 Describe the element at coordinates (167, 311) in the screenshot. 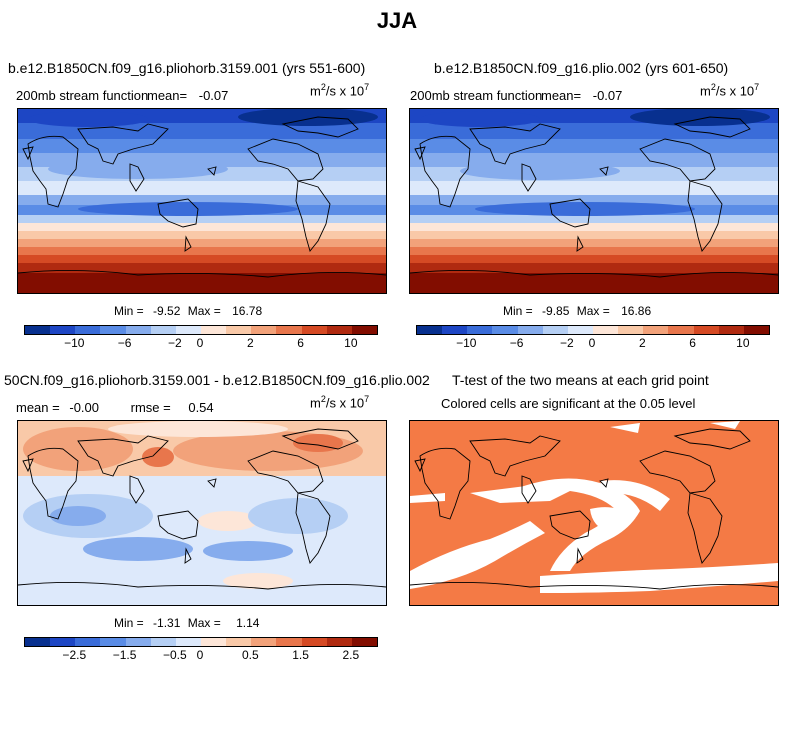

I see `panel1-min-value: -9.52` at that location.